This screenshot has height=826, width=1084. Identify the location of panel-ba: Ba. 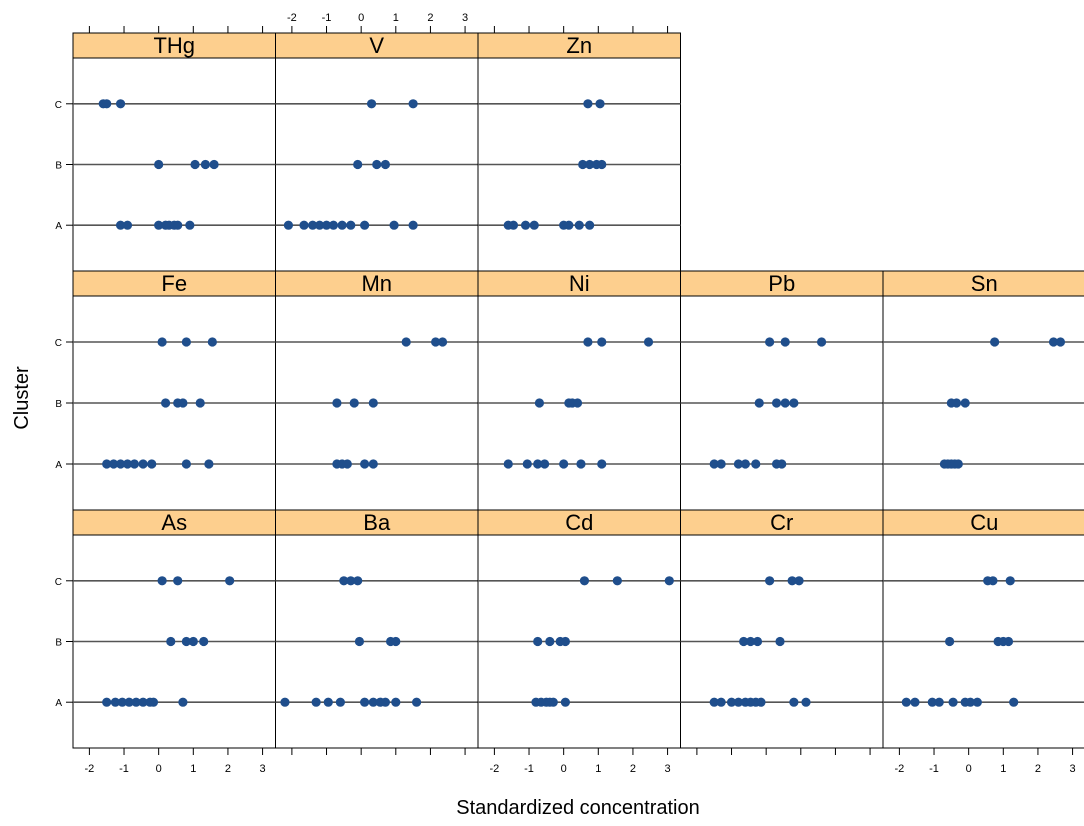
(377, 629).